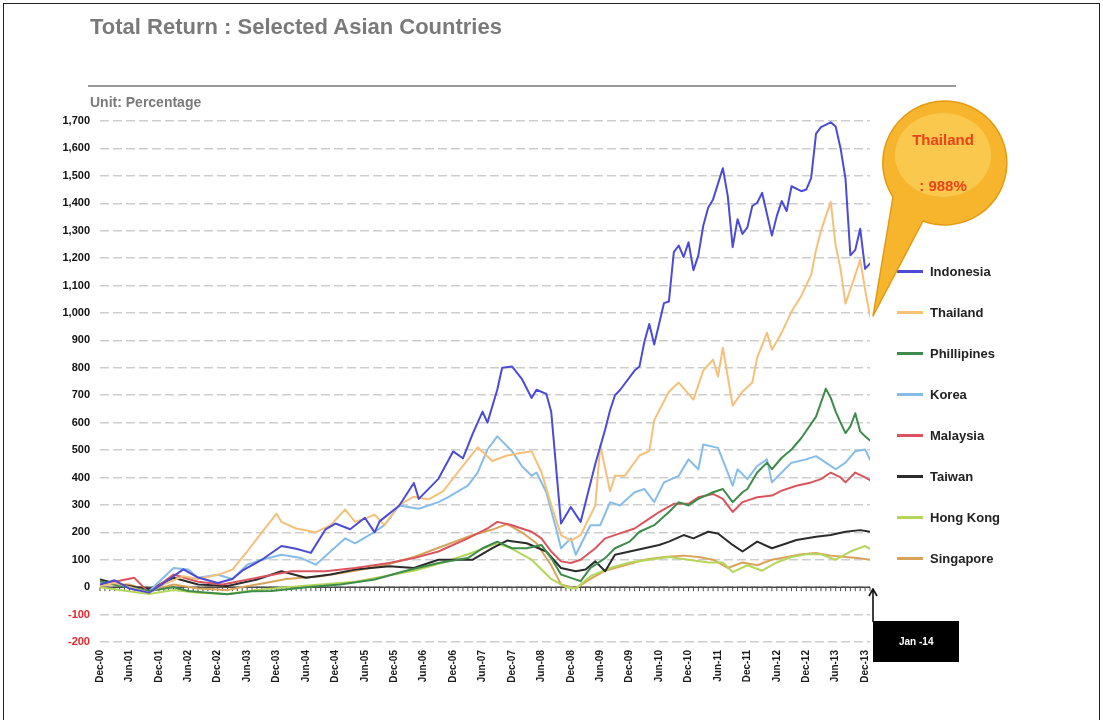 The width and height of the screenshot is (1103, 720). What do you see at coordinates (80, 421) in the screenshot?
I see `y-tick-label: 600` at bounding box center [80, 421].